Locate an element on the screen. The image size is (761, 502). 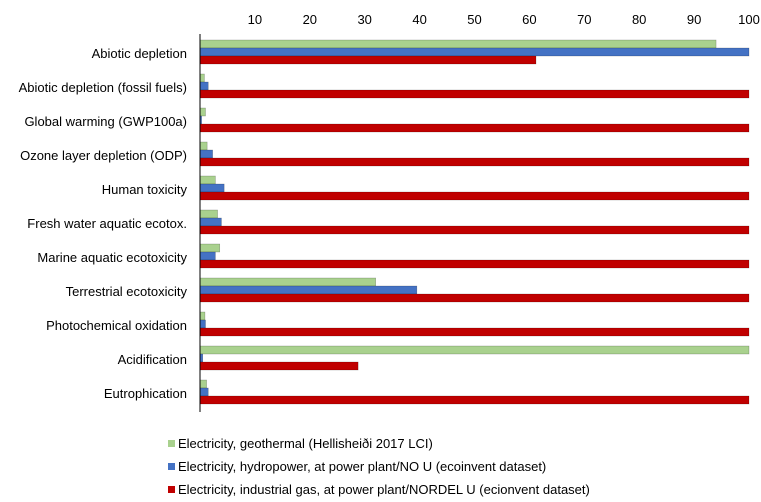
category-label: Terrestrial ecotoxicity is located at coordinates (127, 291).